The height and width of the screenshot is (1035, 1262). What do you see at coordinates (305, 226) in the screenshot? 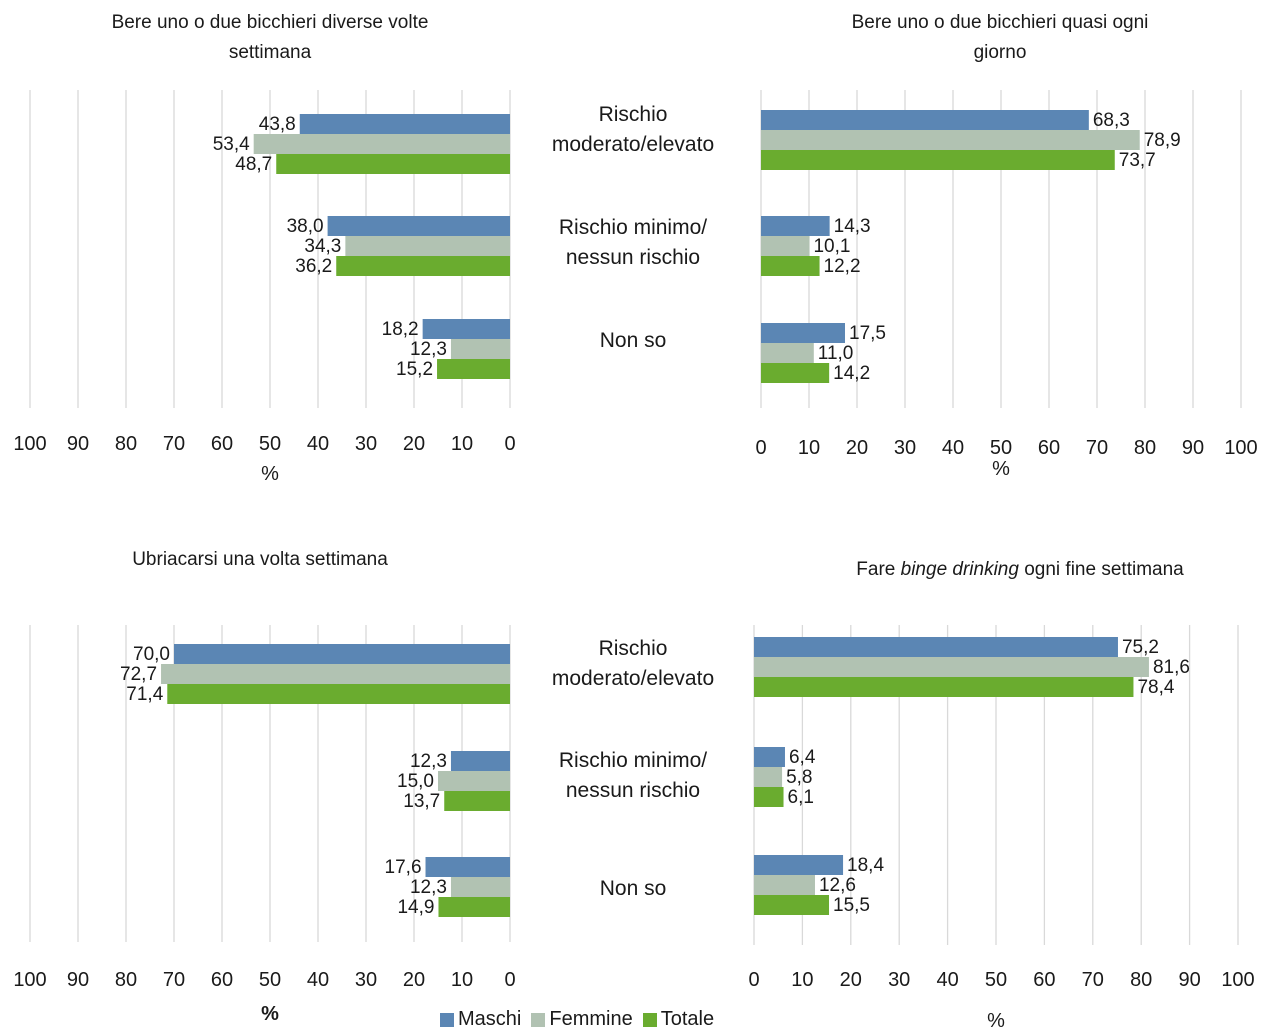
I see `data-label: 38,0` at bounding box center [305, 226].